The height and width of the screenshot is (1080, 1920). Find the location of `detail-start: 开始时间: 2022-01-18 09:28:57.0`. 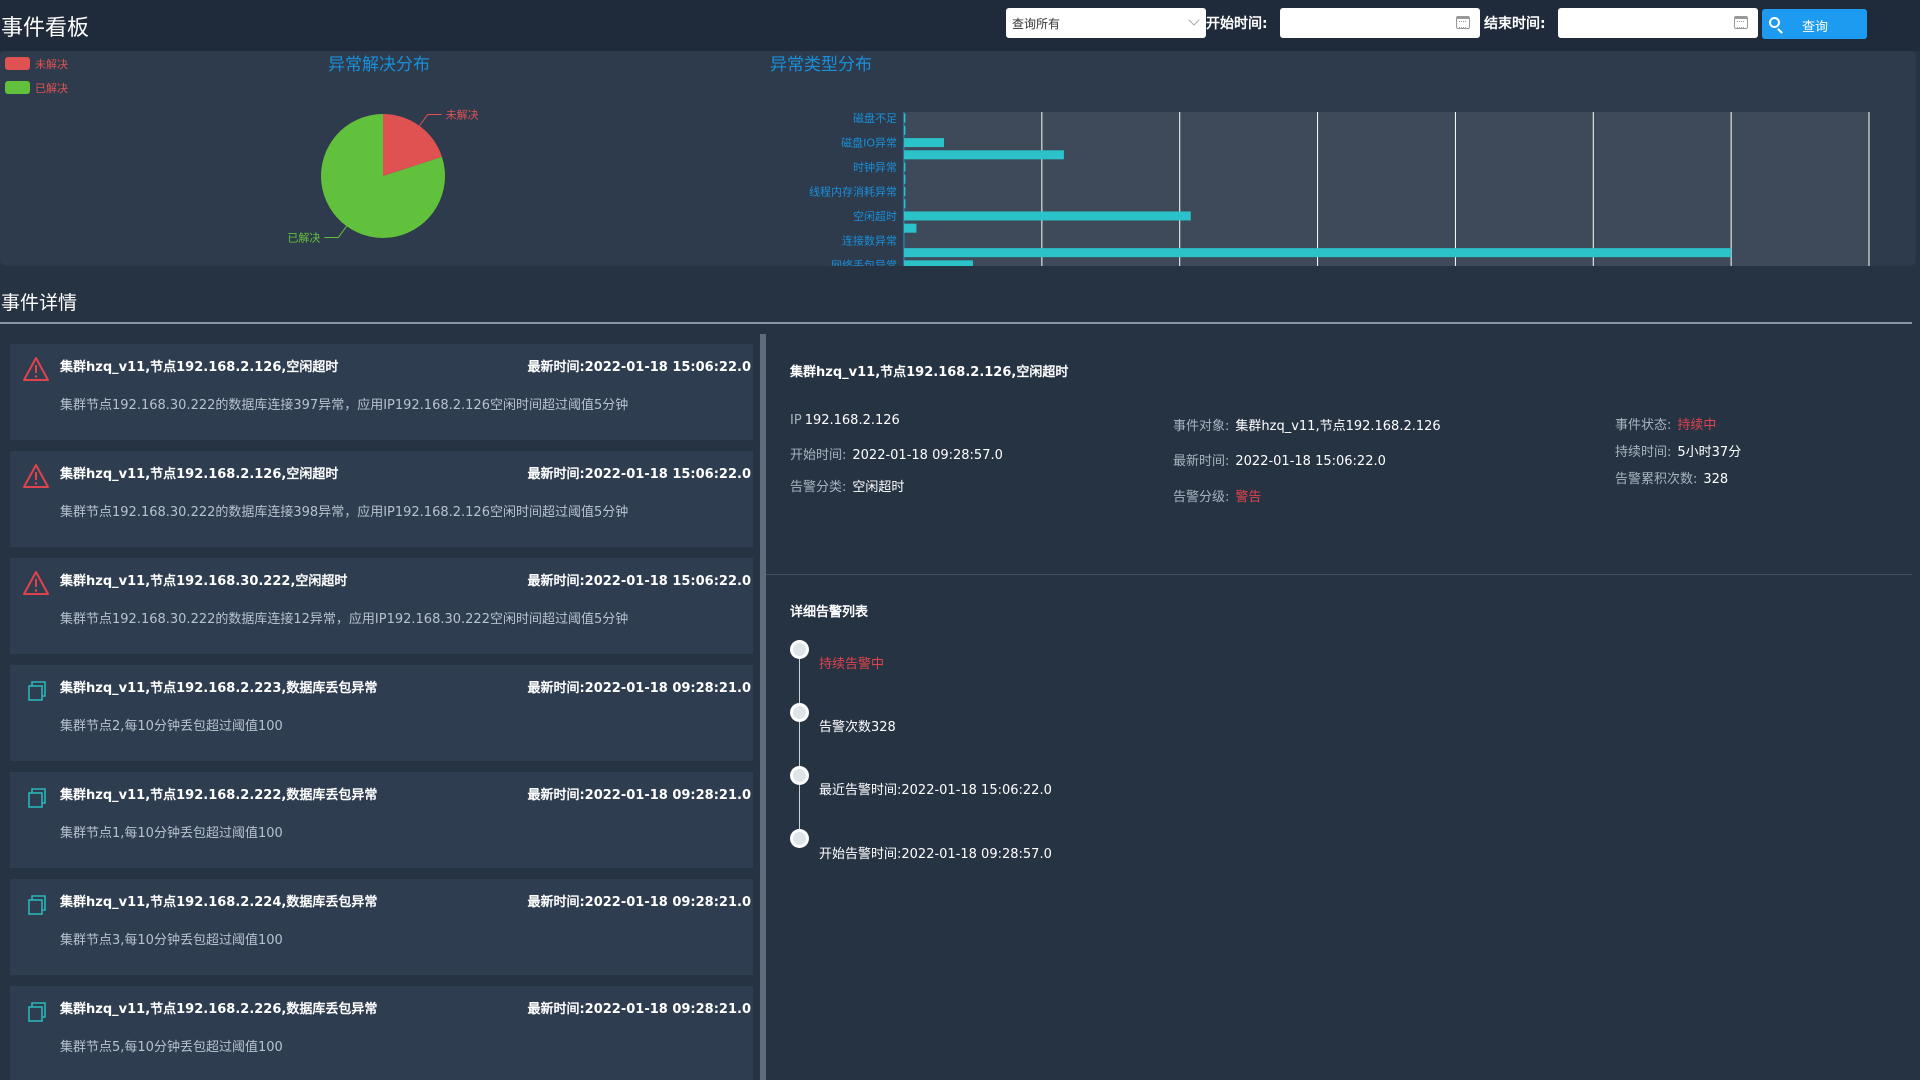

detail-start: 开始时间: 2022-01-18 09:28:57.0 is located at coordinates (896, 453).